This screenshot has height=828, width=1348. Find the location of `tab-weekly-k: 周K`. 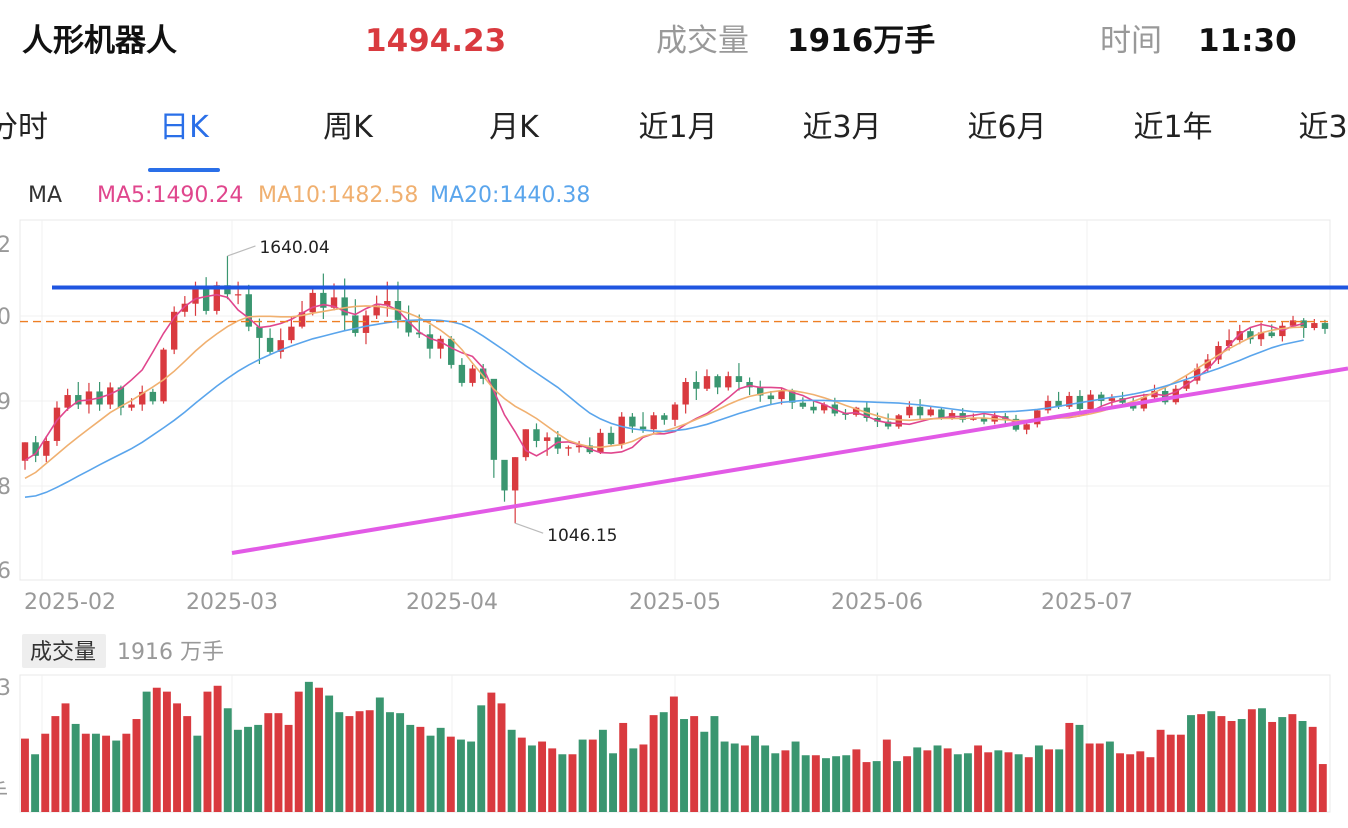

tab-weekly-k: 周K is located at coordinates (348, 127).